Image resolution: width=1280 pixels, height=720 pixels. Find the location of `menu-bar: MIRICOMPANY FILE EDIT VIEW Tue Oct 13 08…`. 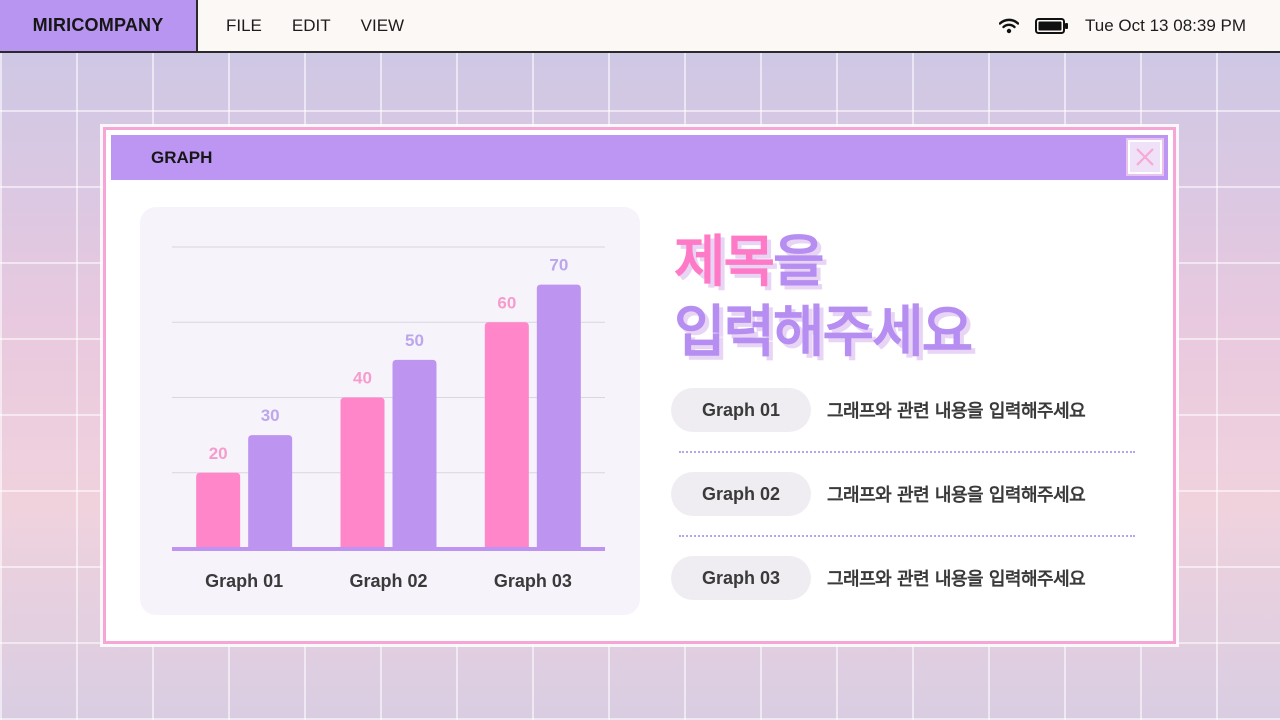

menu-bar: MIRICOMPANY FILE EDIT VIEW Tue Oct 13 08… is located at coordinates (640, 26).